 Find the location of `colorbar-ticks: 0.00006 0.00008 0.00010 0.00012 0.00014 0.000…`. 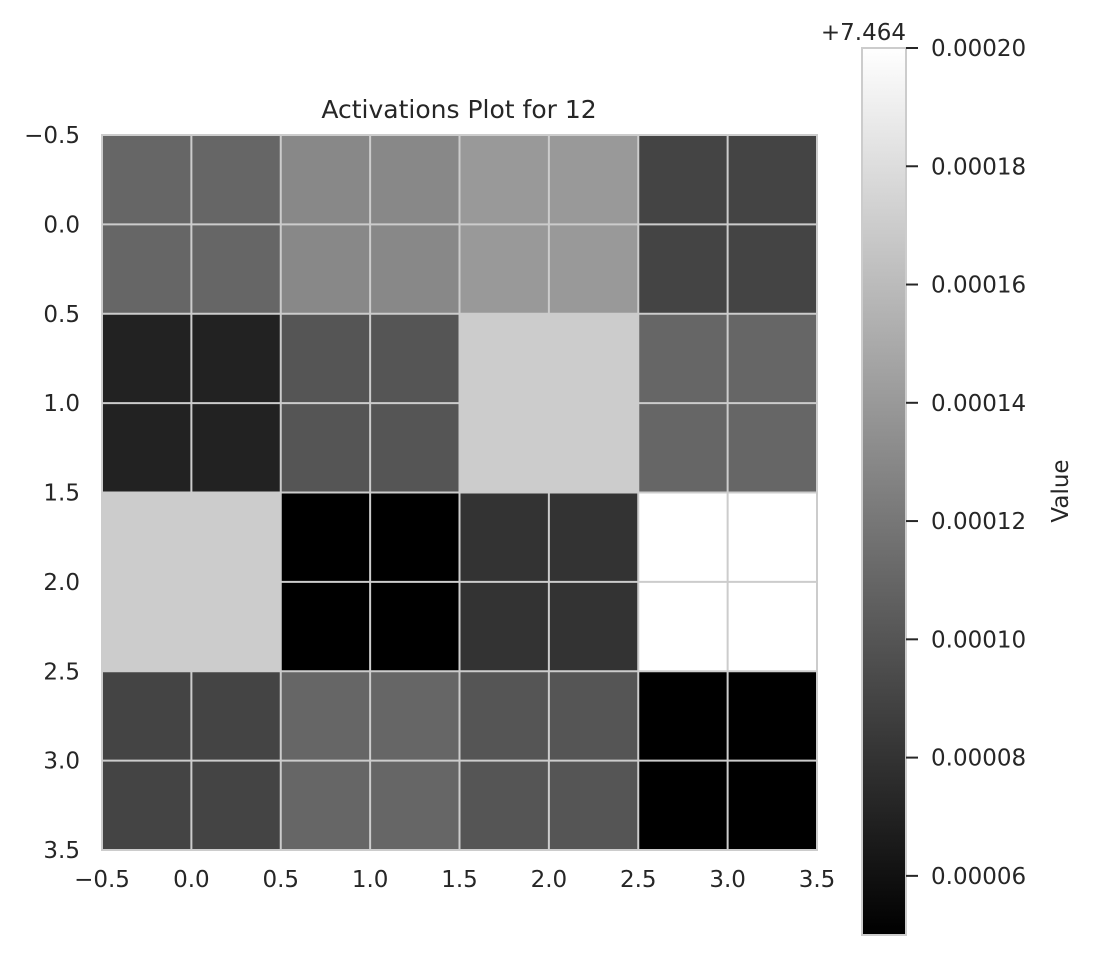

colorbar-ticks: 0.00006 0.00008 0.00010 0.00012 0.00014 0.000… is located at coordinates (966, 463).